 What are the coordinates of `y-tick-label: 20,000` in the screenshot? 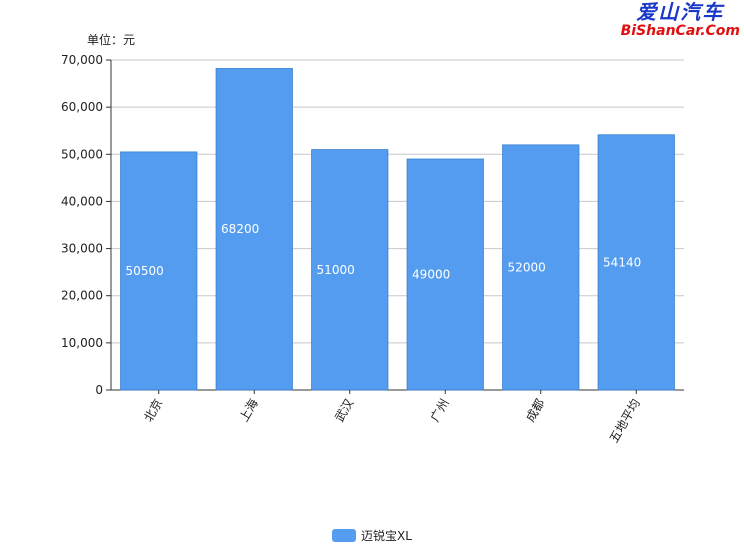 It's located at (82, 296).